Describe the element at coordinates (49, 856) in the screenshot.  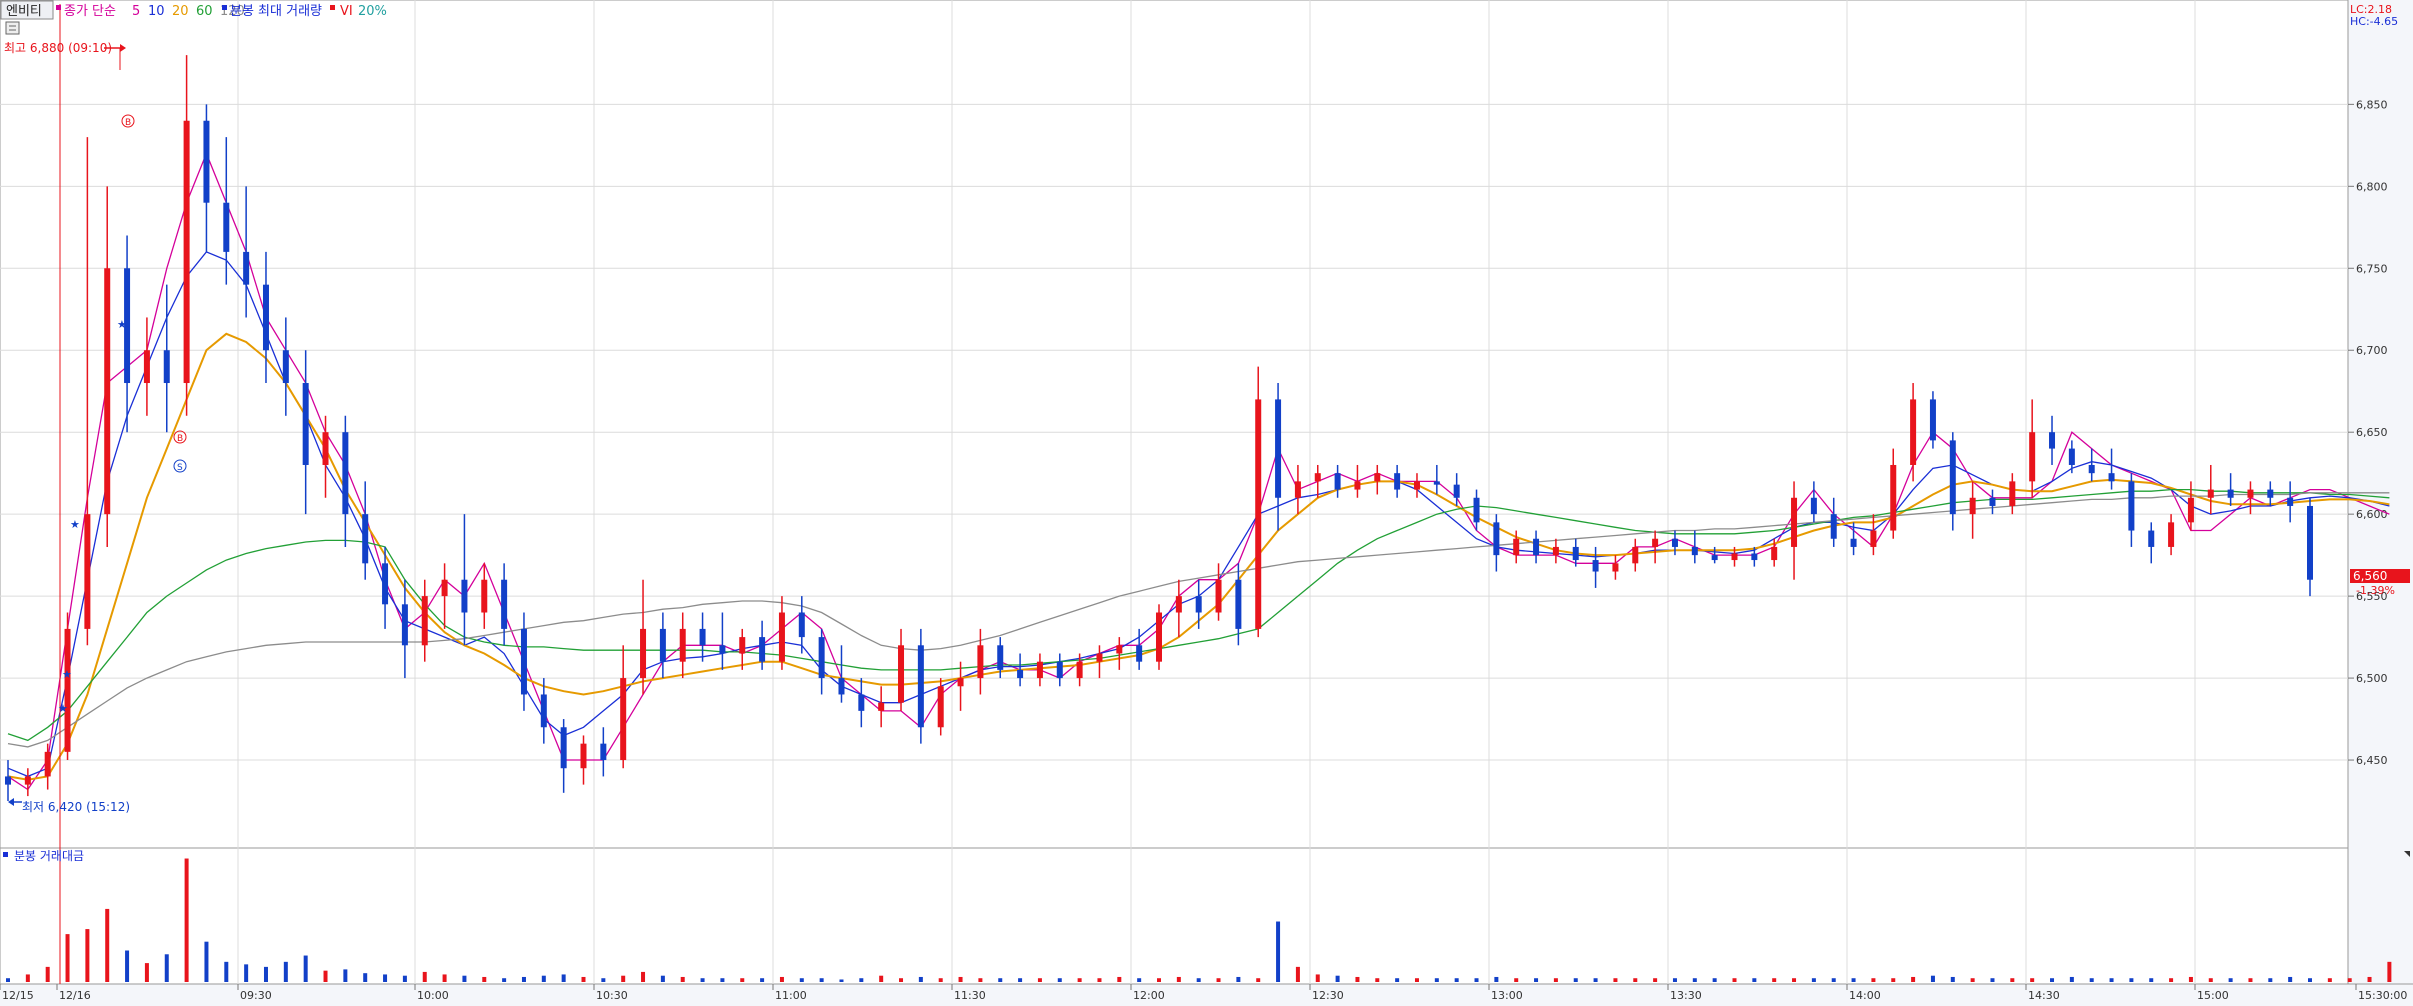
I see `volume-panel-title: 분봉 거래대금` at that location.